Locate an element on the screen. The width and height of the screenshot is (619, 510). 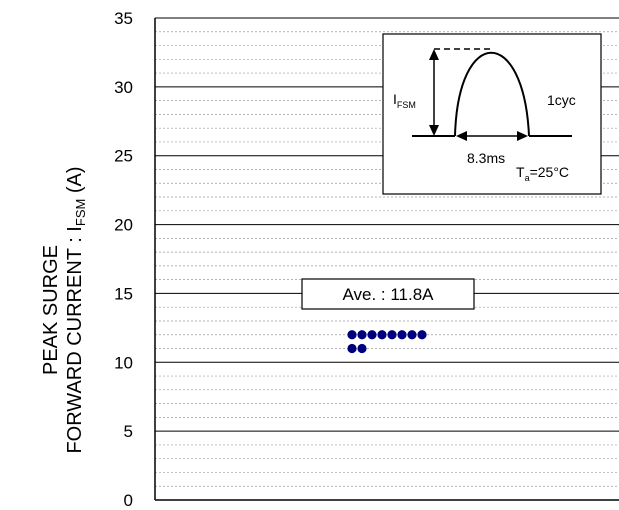
average-annotation: Ave. : 11.8A is located at coordinates (388, 294).